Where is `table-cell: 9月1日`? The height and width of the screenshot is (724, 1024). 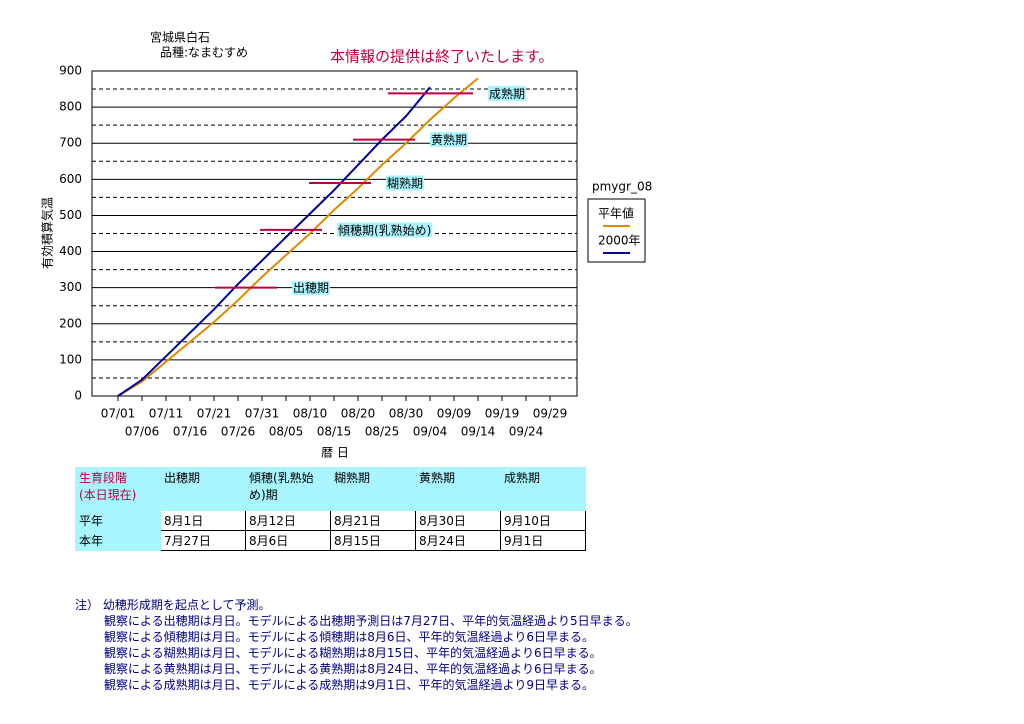
table-cell: 9月1日 is located at coordinates (543, 540).